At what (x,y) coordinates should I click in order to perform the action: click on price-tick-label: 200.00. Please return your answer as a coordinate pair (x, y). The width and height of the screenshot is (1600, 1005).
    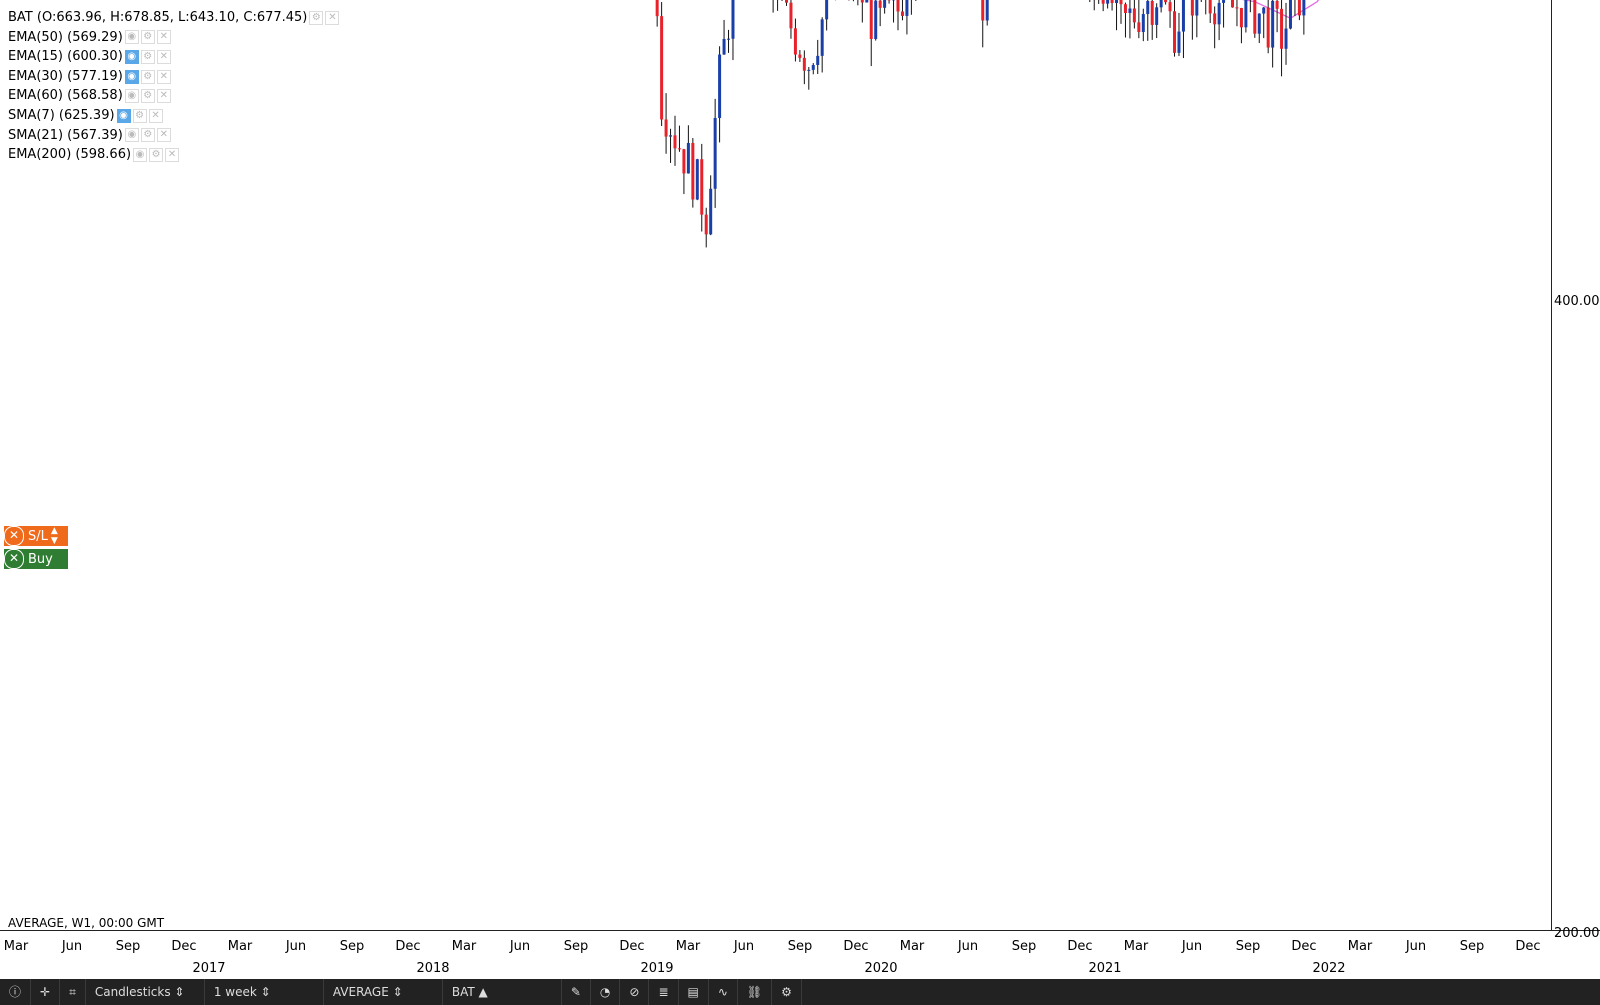
    Looking at the image, I should click on (1577, 933).